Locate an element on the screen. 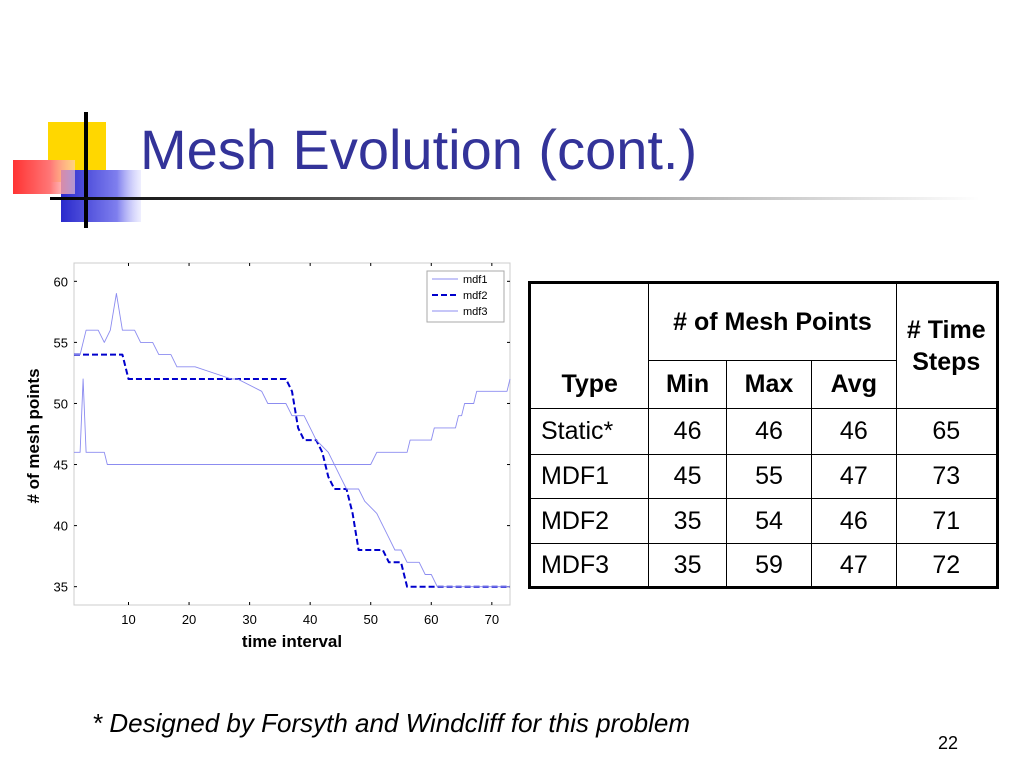 The height and width of the screenshot is (768, 1024). chart-legend: mdf1 mdf2 mdf3 is located at coordinates (465, 296).